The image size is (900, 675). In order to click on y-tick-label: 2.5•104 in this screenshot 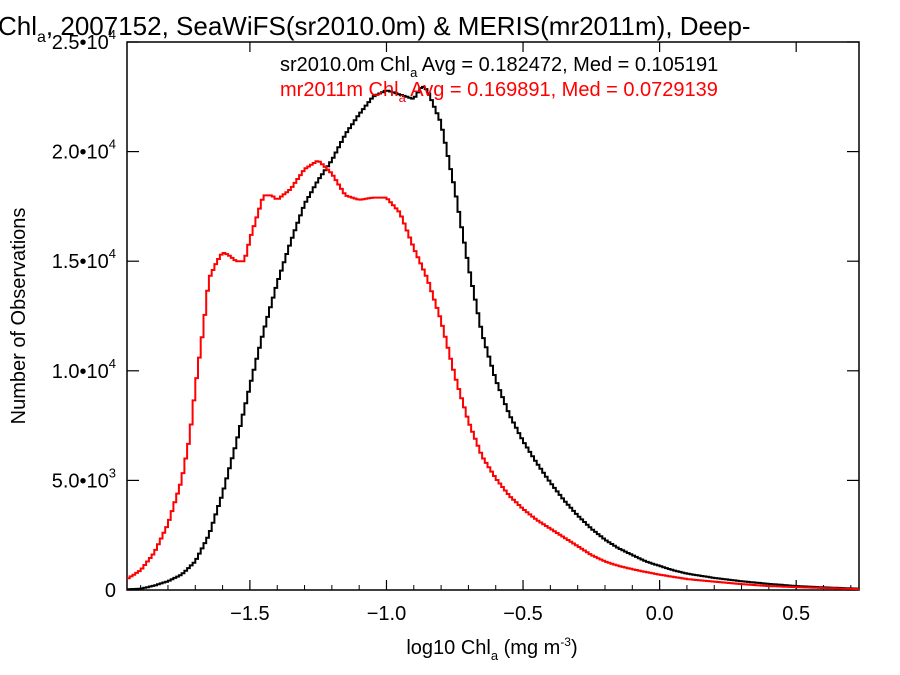, I will do `click(84, 40)`.